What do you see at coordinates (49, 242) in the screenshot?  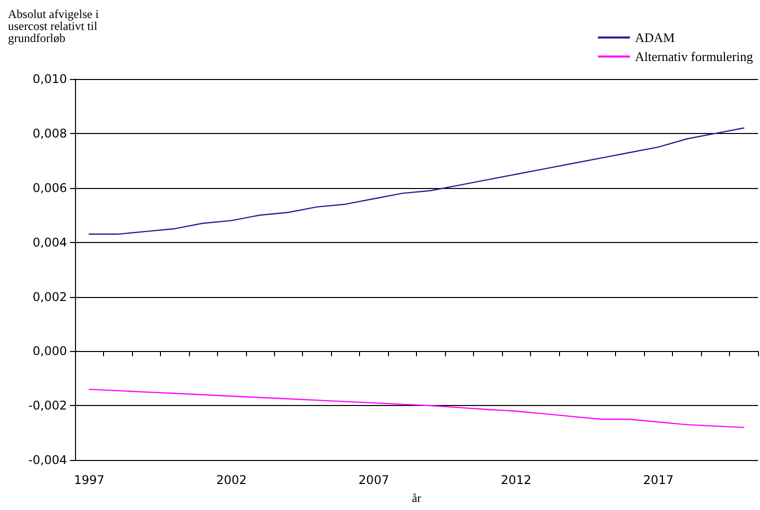 I see `y-tick-label: 0,004` at bounding box center [49, 242].